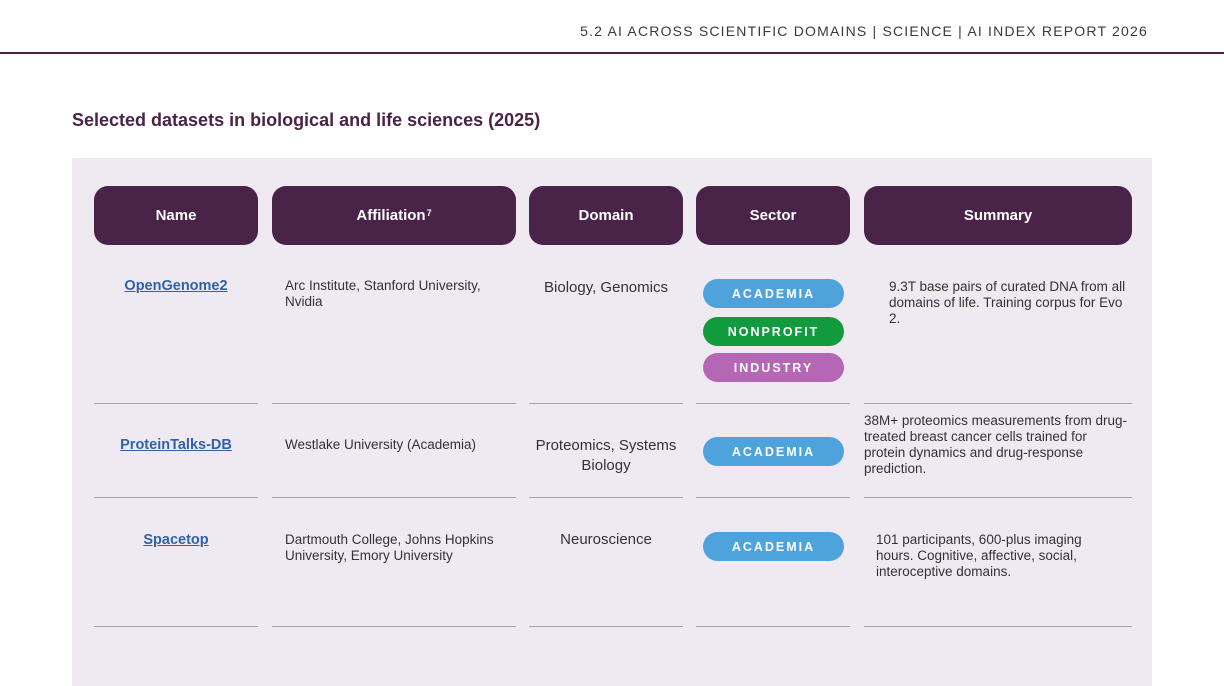  What do you see at coordinates (606, 287) in the screenshot?
I see `domain-cell: Biology, Genomics` at bounding box center [606, 287].